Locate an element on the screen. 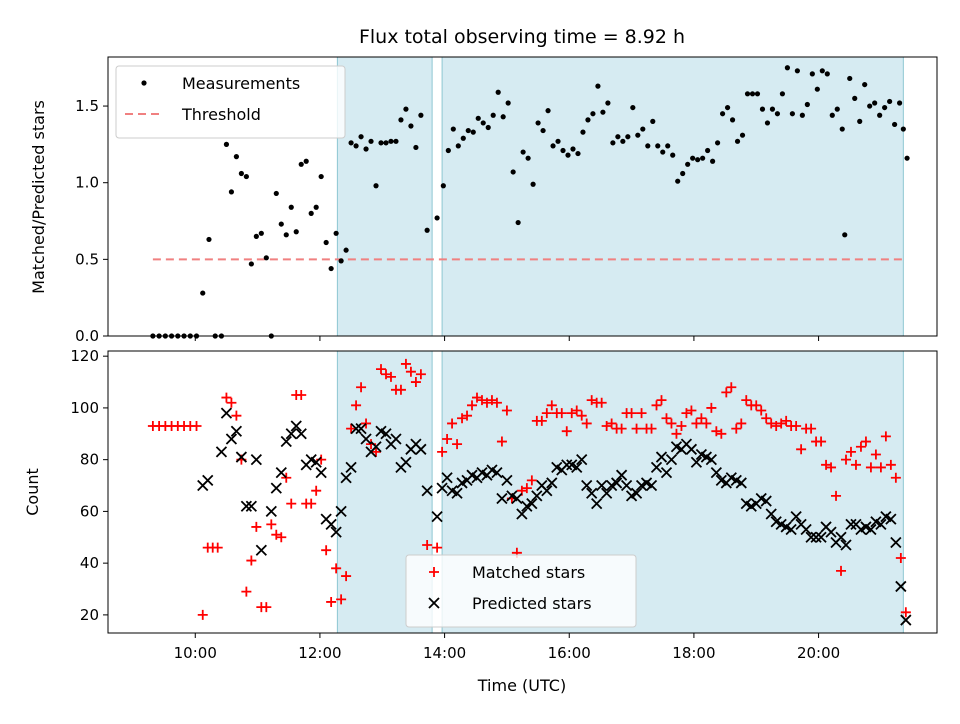 This screenshot has height=724, width=960. legend-label: Predicted stars is located at coordinates (532, 603).